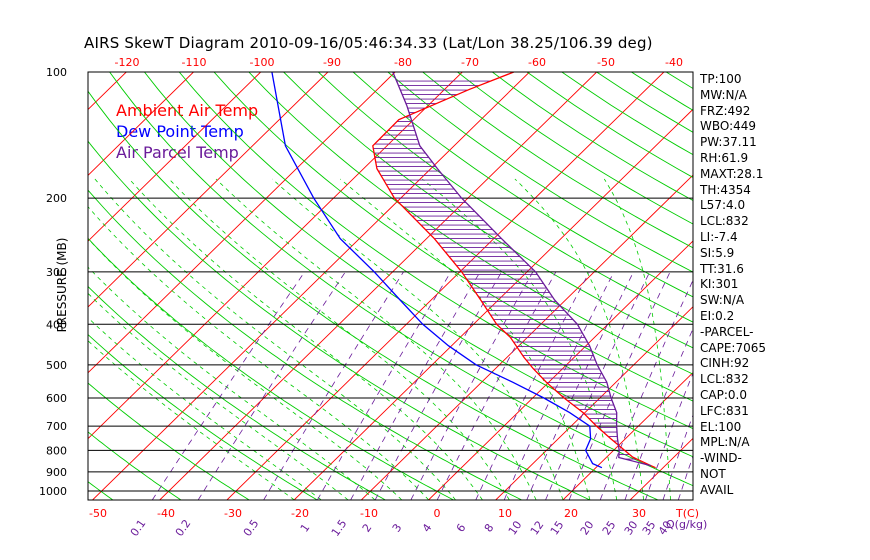 This screenshot has height=560, width=870. Describe the element at coordinates (722, 300) in the screenshot. I see `parameter-item: SW:N/A` at that location.